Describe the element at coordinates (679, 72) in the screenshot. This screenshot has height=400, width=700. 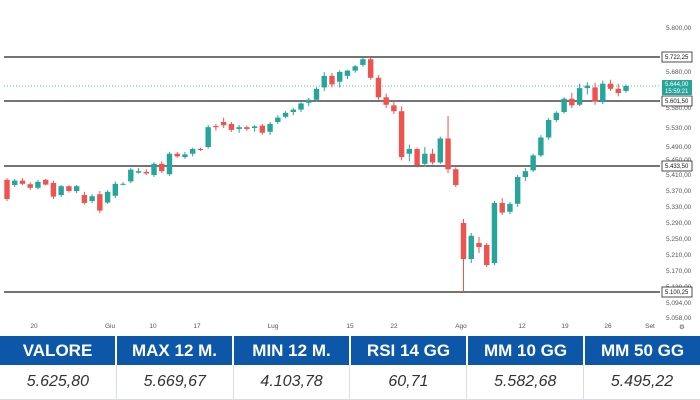
I see `y-tick-label: 5.680,00` at that location.